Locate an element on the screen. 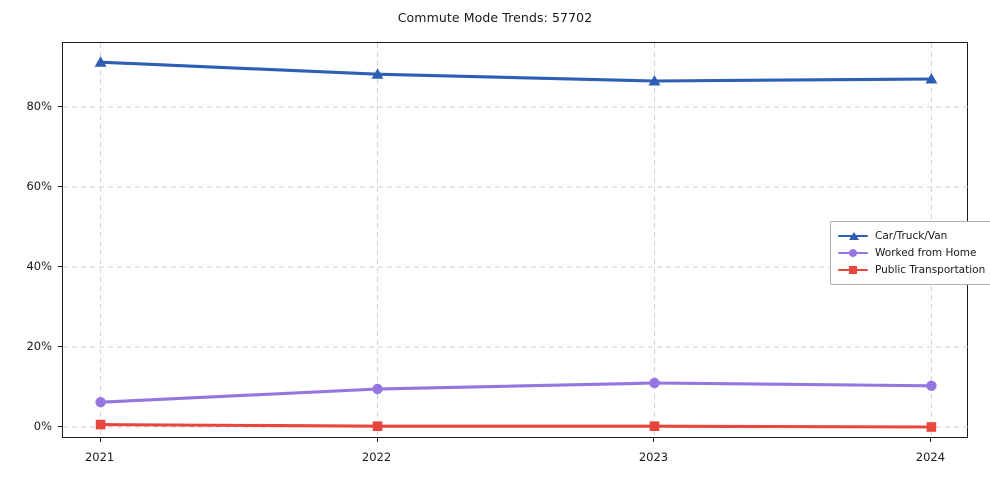 The width and height of the screenshot is (990, 490). legend-item: Worked from Home is located at coordinates (911, 252).